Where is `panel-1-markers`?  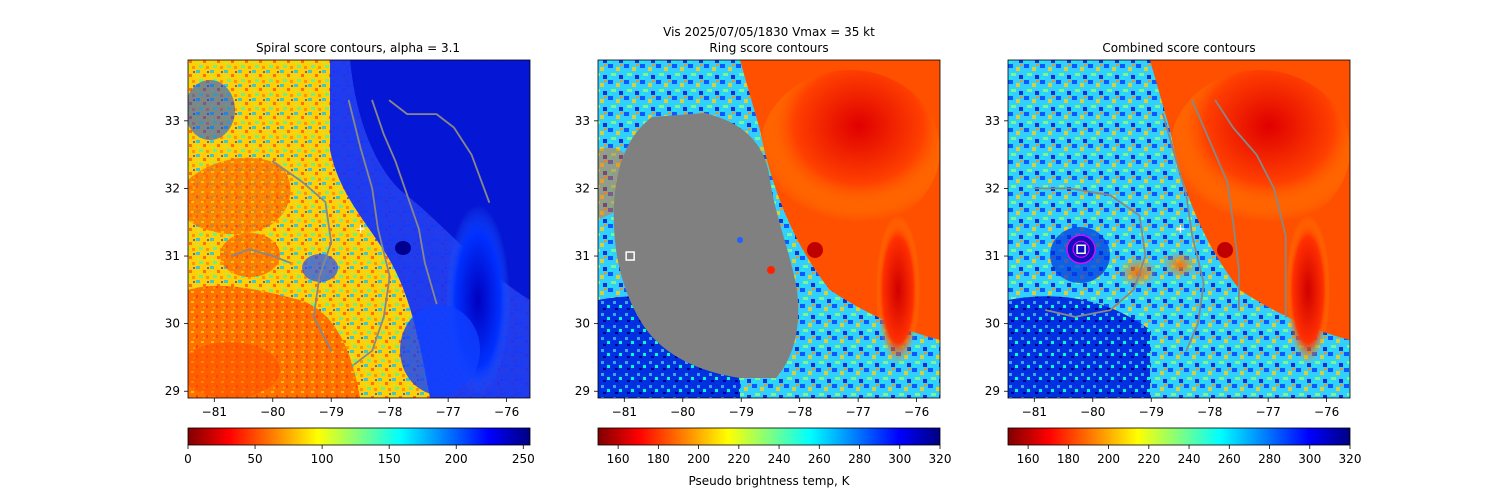
panel-1-markers is located at coordinates (360, 229).